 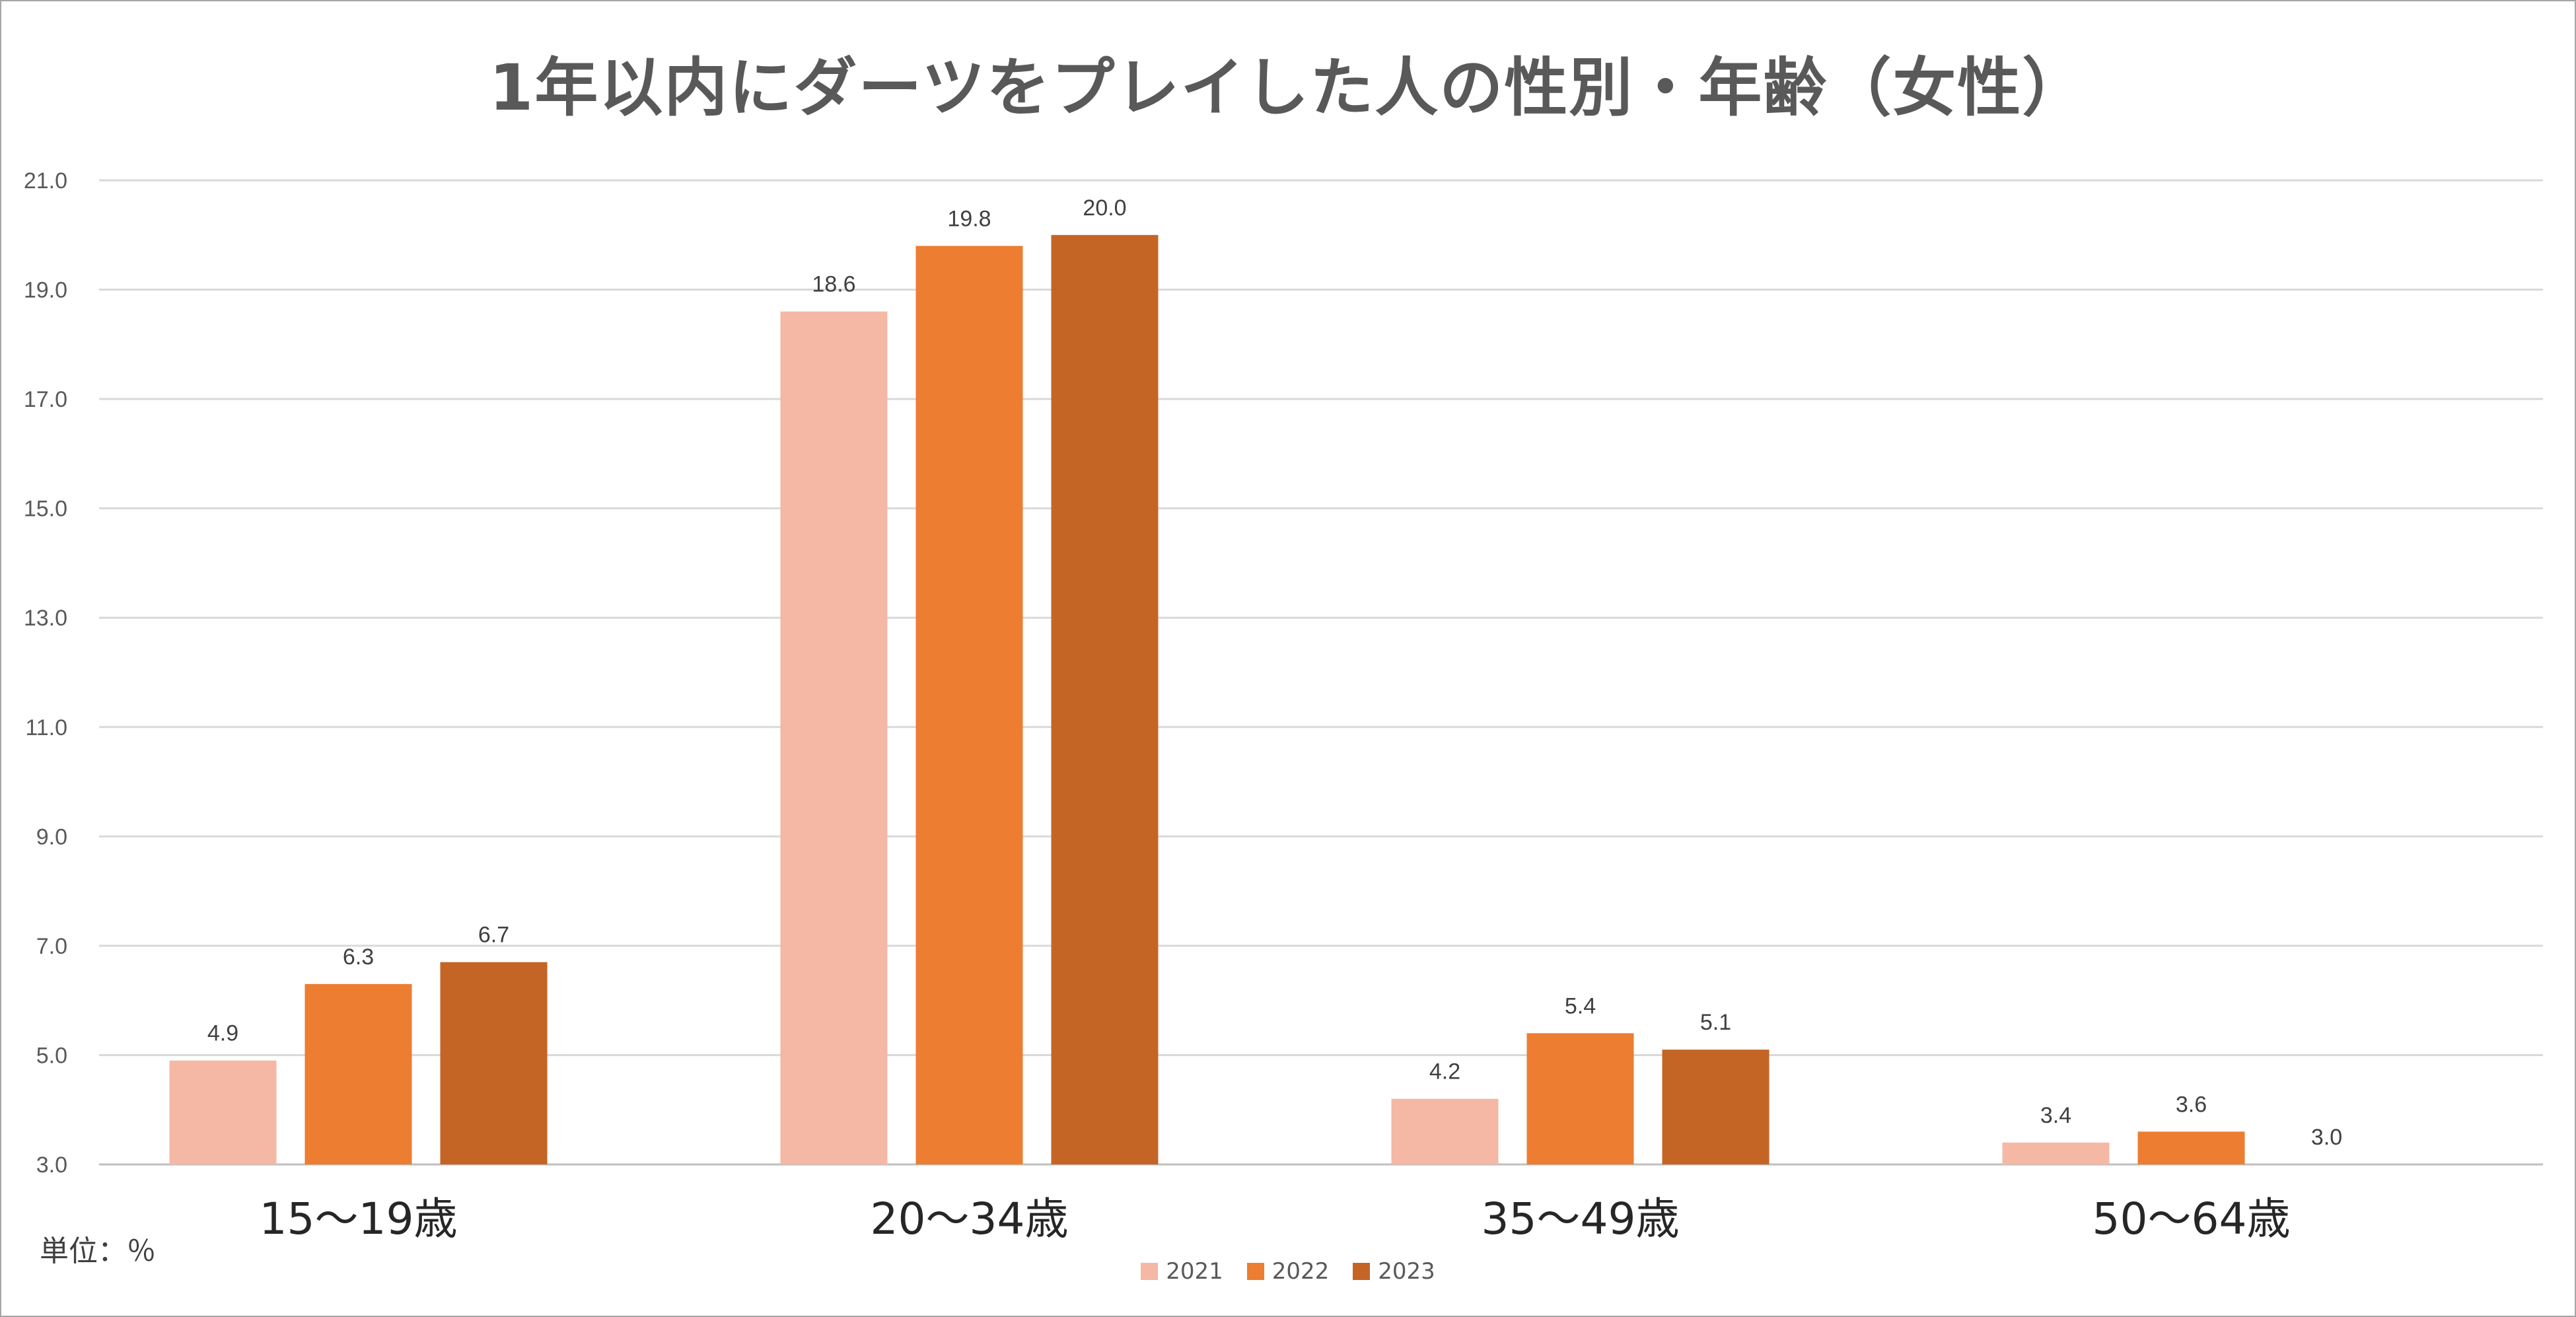 I want to click on data-label: 19.8, so click(x=969, y=218).